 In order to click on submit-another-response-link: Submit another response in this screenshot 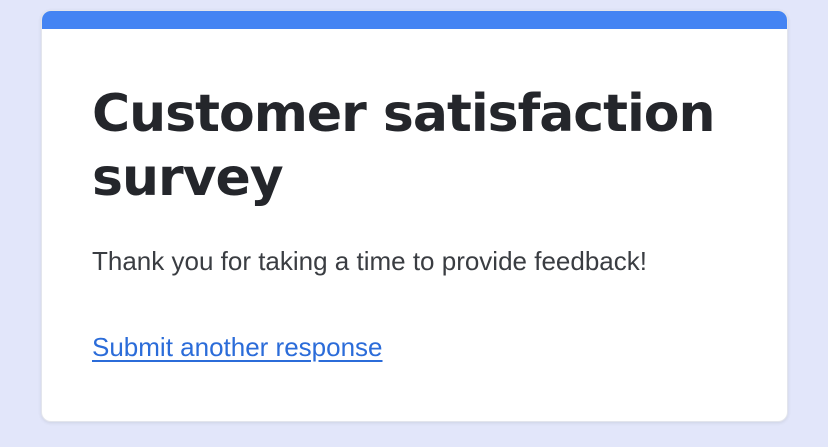, I will do `click(237, 347)`.